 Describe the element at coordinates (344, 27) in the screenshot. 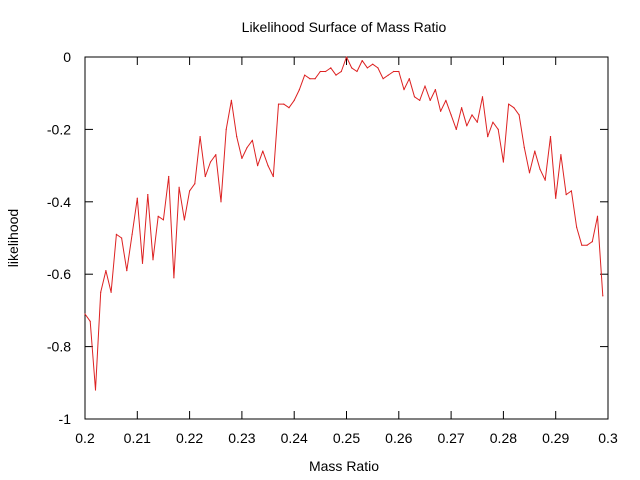

I see `chart-title: Likelihood Surface of Mass Ratio` at that location.